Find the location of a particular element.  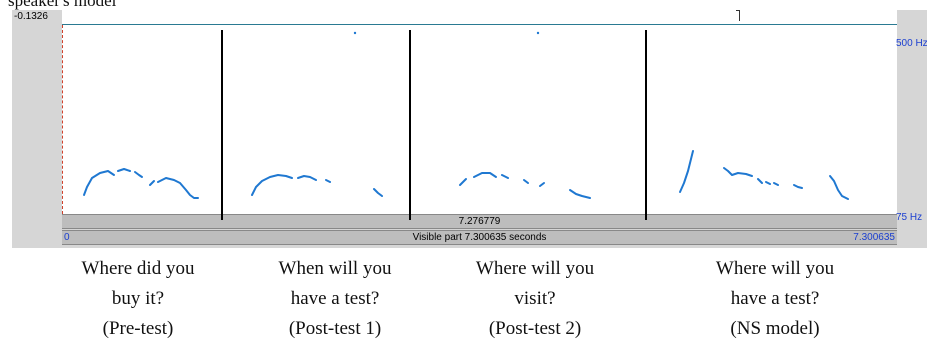

pitch-contour-segment-4f is located at coordinates (798, 186).